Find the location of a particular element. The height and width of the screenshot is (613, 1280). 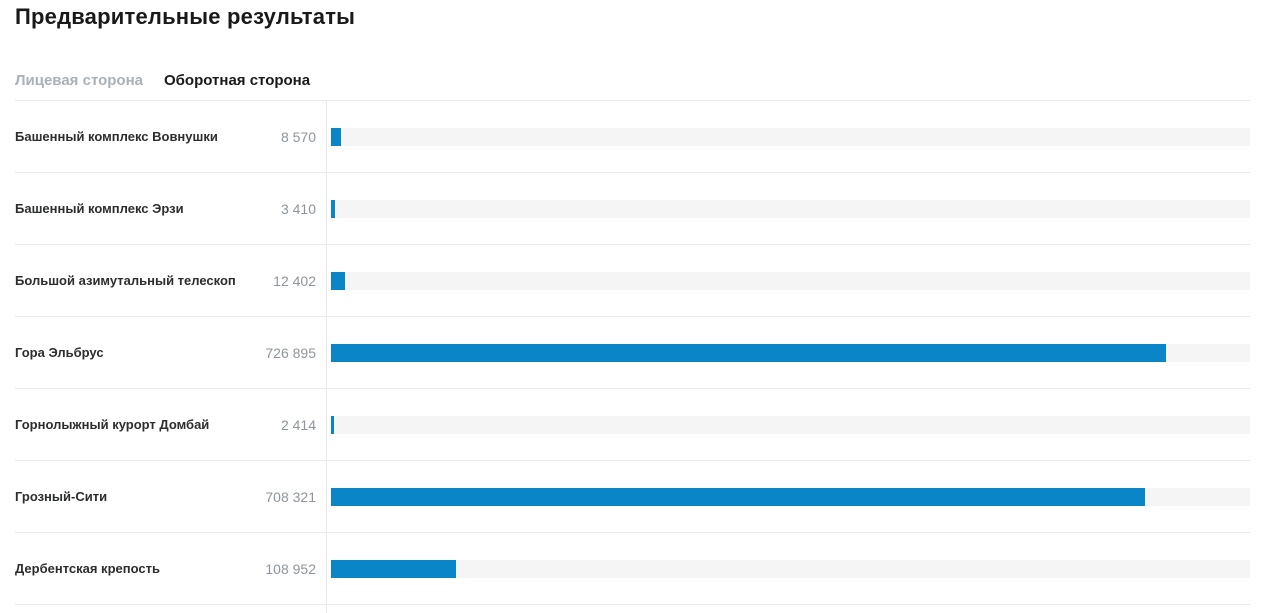

option-label: Горнолыжный курорт Домбай is located at coordinates (112, 424).